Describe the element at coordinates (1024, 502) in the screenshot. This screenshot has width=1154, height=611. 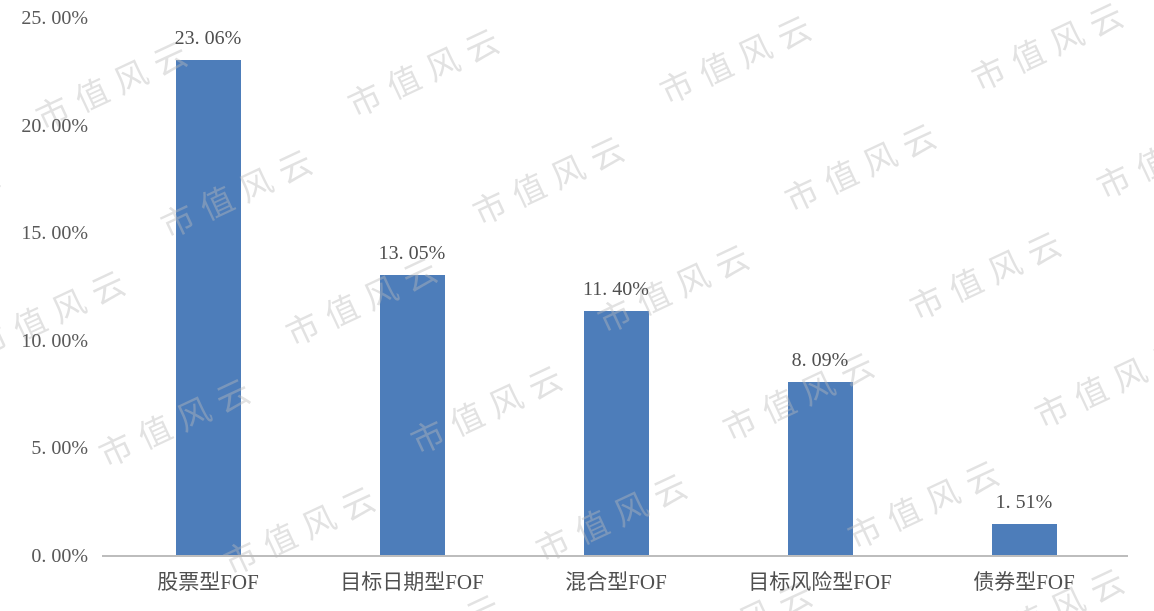
I see `bar-value-label: 1. 51%` at that location.